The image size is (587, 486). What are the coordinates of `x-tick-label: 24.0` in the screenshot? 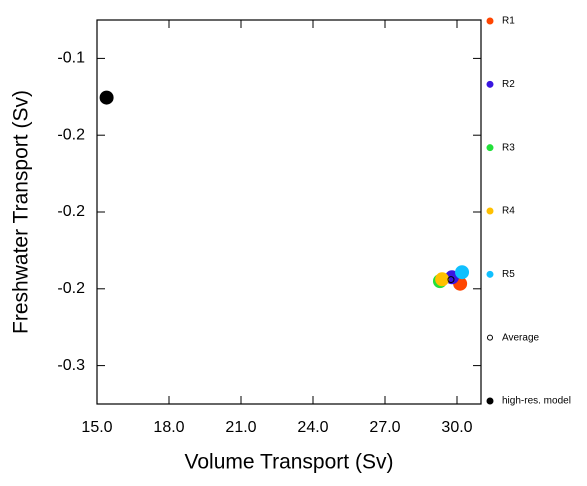 It's located at (312, 427).